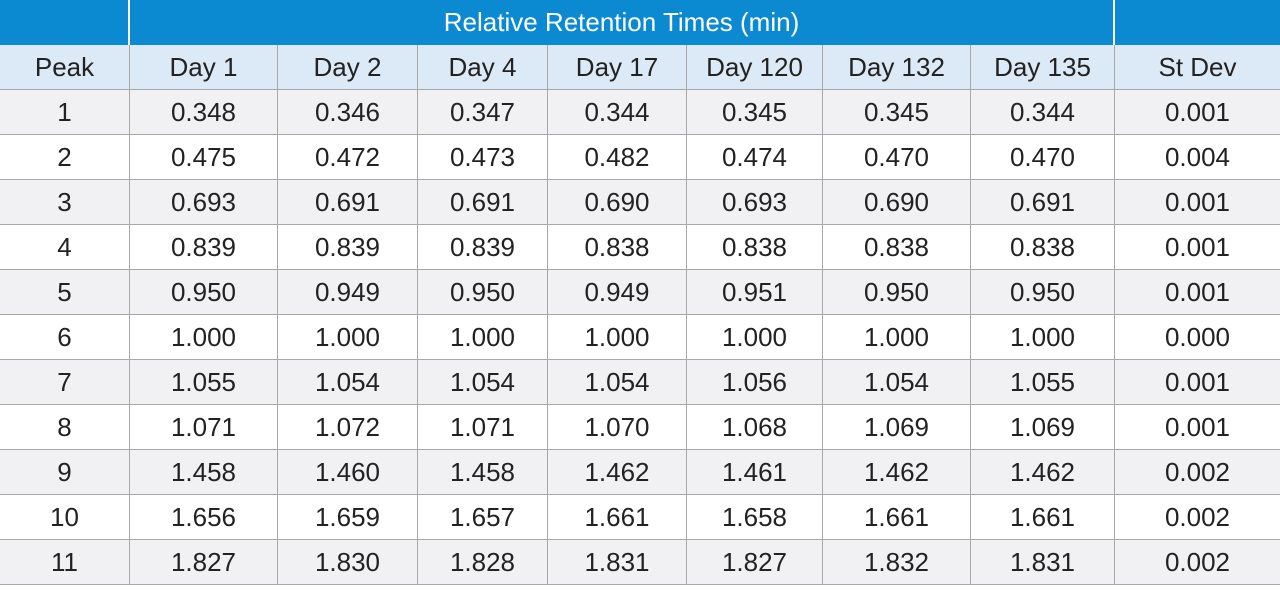 This screenshot has height=591, width=1280. I want to click on peak-cell: 10, so click(65, 517).